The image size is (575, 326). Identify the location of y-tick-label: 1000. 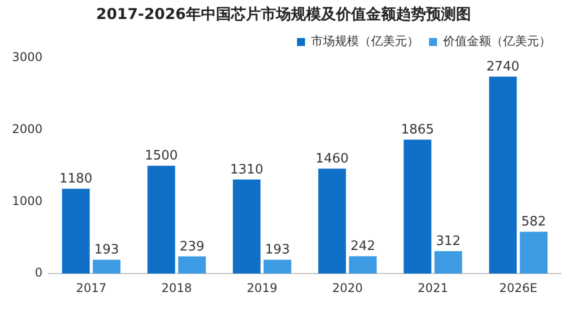
(27, 201).